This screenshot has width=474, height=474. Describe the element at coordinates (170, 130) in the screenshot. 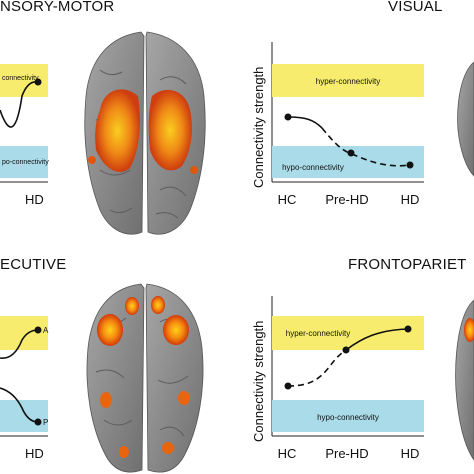

I see `activation-right` at that location.